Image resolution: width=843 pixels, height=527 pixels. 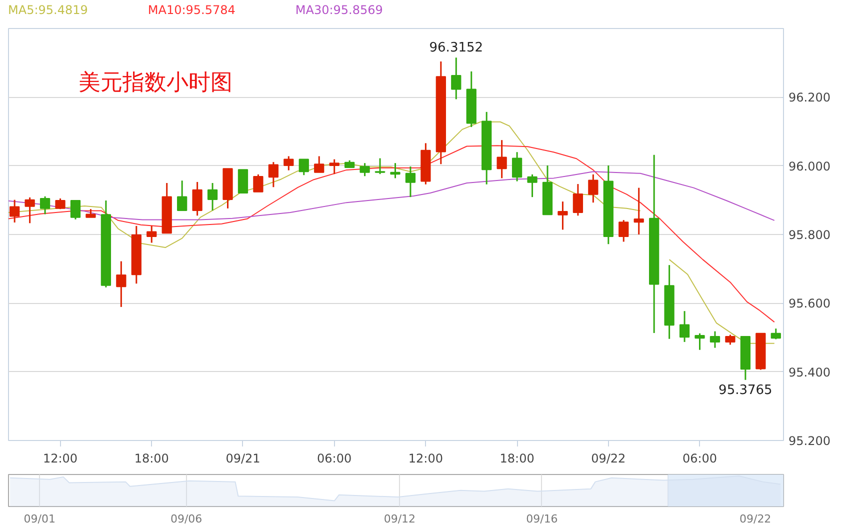 I want to click on y-tick-label: 95.400, so click(x=809, y=372).